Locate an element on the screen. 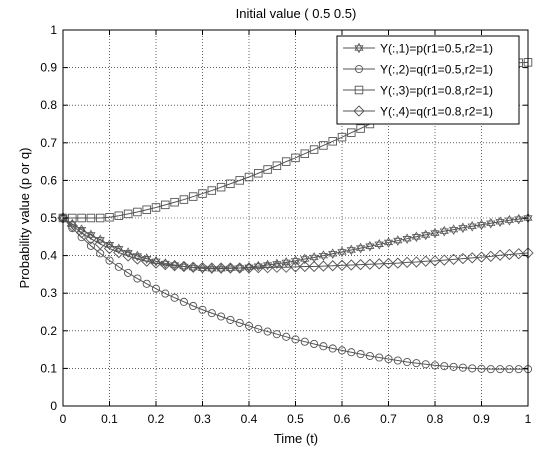 This screenshot has width=550, height=452. y-tick-label: 0.7 is located at coordinates (48, 143).